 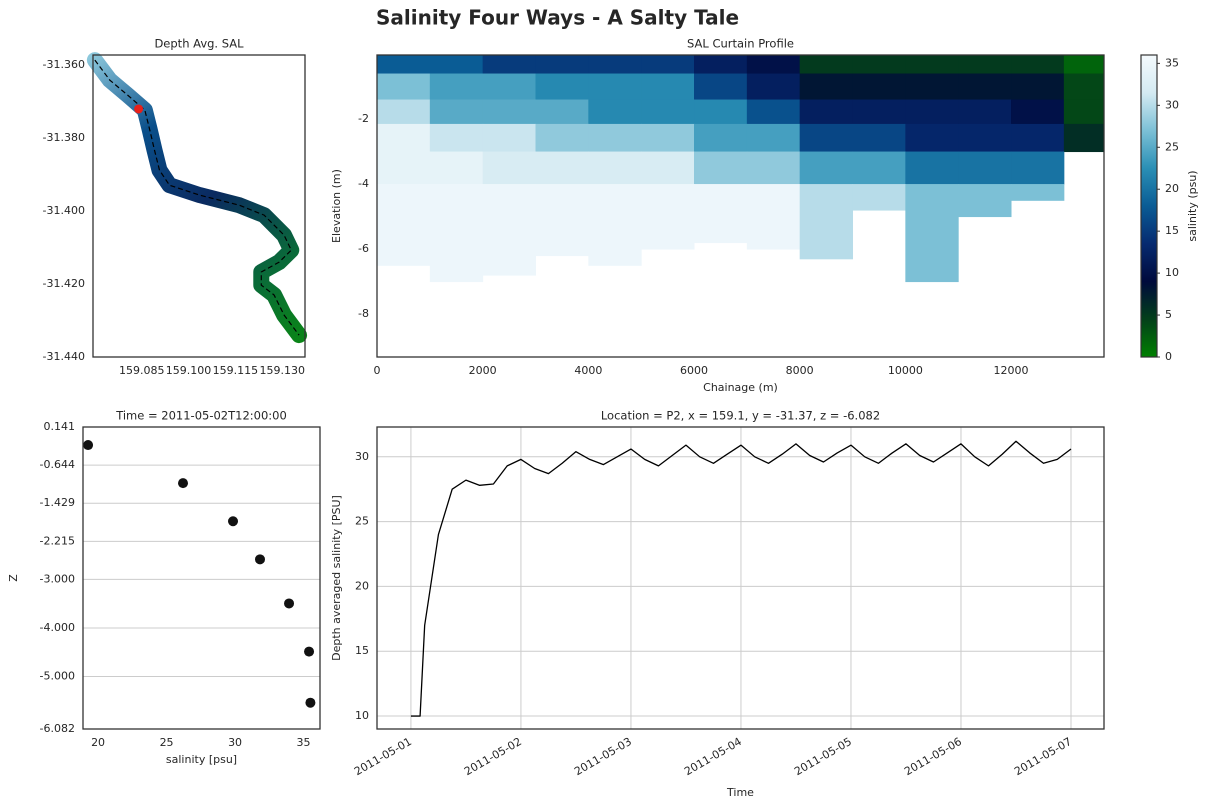 I want to click on x-tick-label: 20, so click(x=98, y=742).